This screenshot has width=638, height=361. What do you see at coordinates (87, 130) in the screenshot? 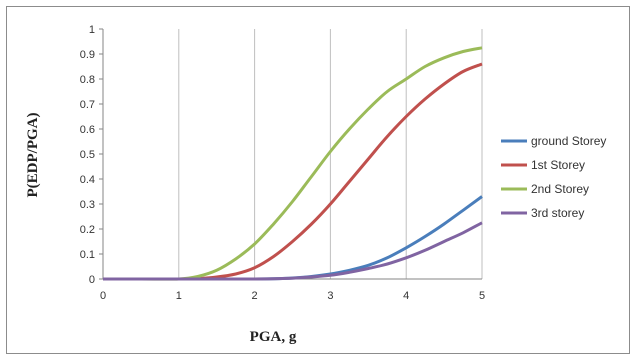
I see `y-tick-label: 0.6` at bounding box center [87, 130].